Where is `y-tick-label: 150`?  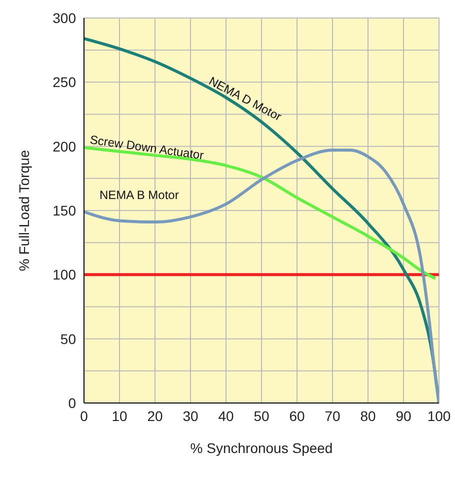
y-tick-label: 150 is located at coordinates (64, 210).